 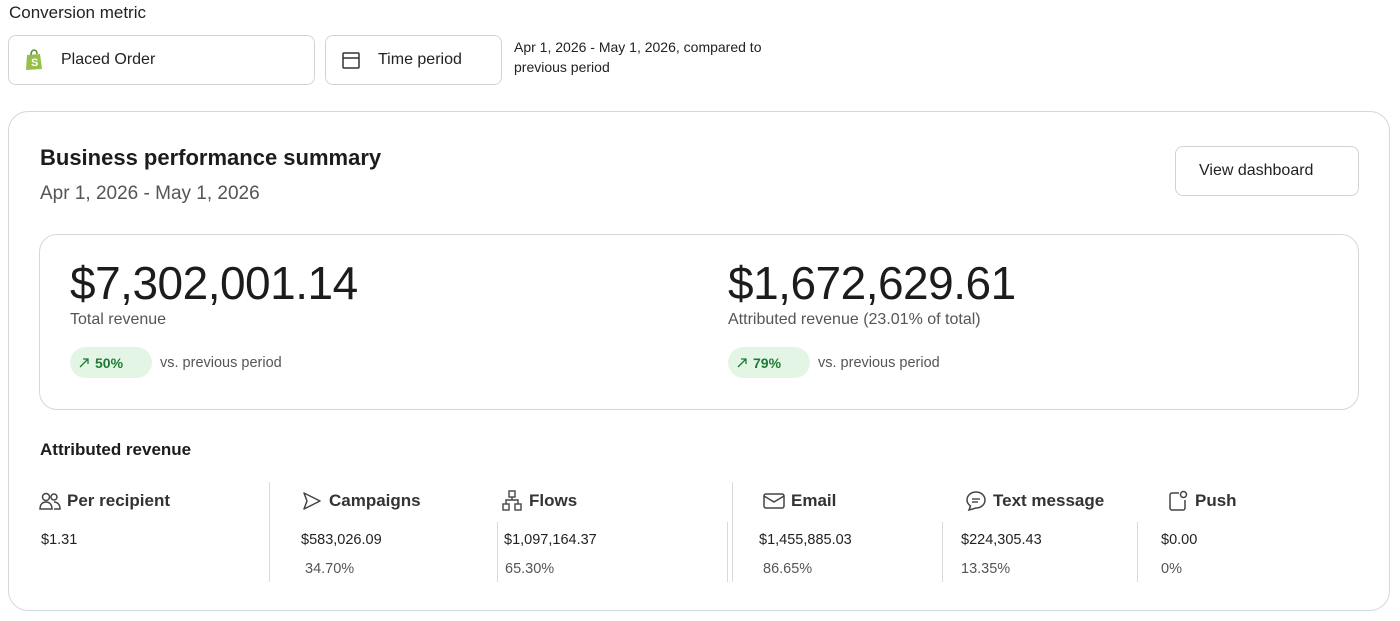 I want to click on campaigns-value: $583,026.09, so click(x=341, y=540).